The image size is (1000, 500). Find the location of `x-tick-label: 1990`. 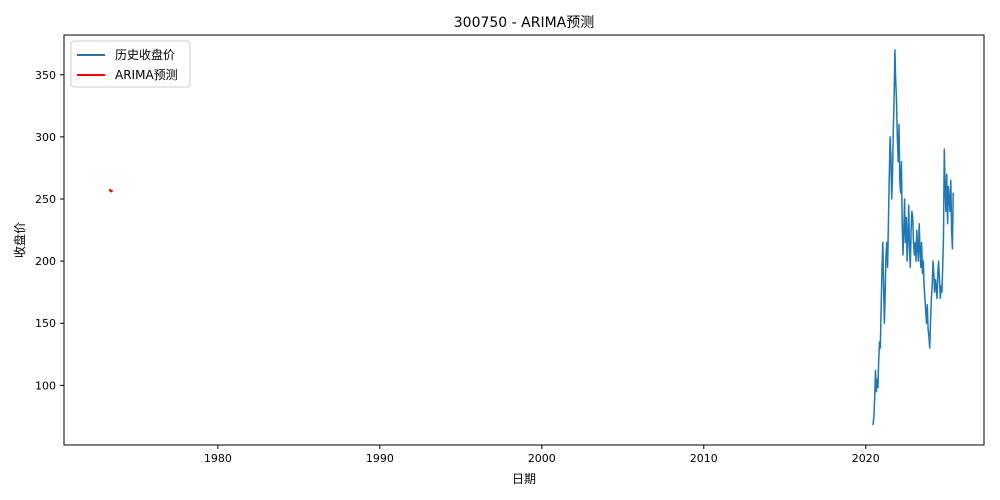

x-tick-label: 1990 is located at coordinates (380, 458).